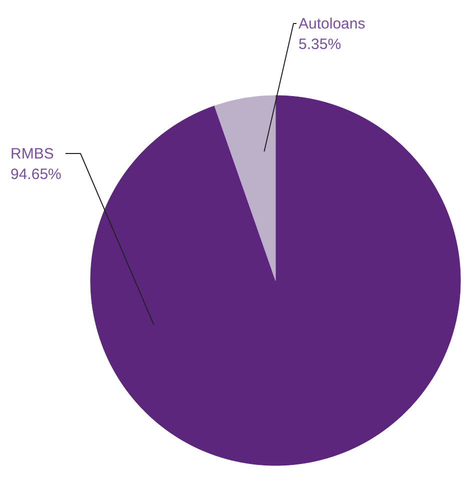 The image size is (465, 490). I want to click on slice-label: RMBS, so click(32, 154).